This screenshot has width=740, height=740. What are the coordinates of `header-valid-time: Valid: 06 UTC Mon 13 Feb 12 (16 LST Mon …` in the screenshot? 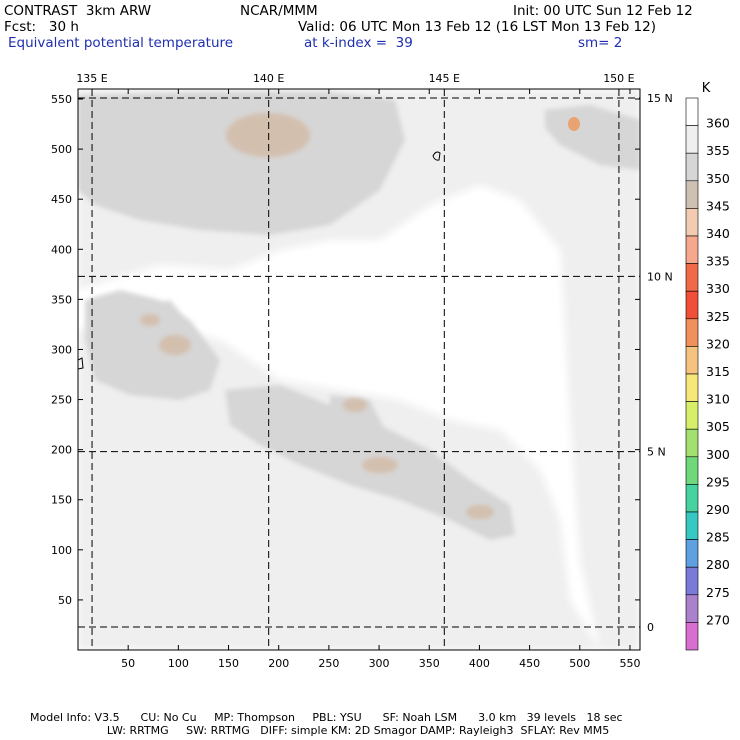 It's located at (477, 27).